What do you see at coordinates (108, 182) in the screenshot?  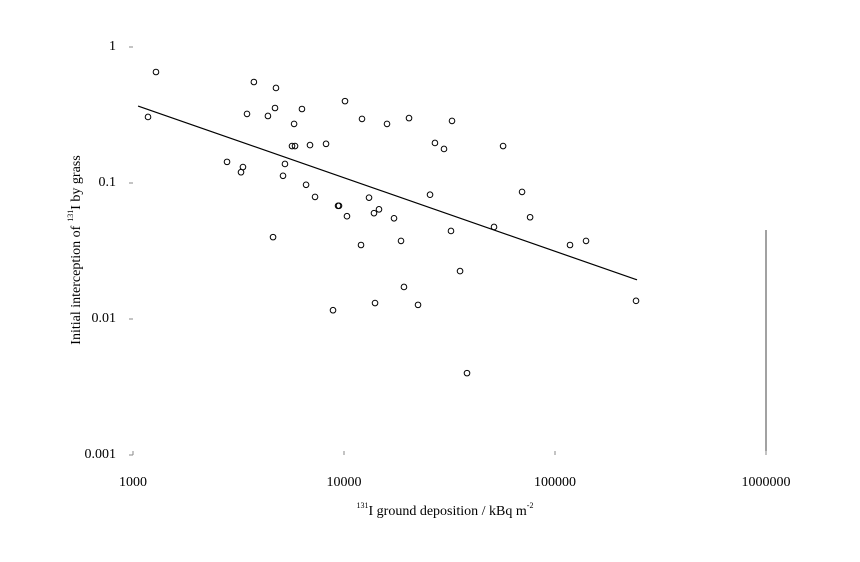 I see `y-tick-label: 0.1` at bounding box center [108, 182].